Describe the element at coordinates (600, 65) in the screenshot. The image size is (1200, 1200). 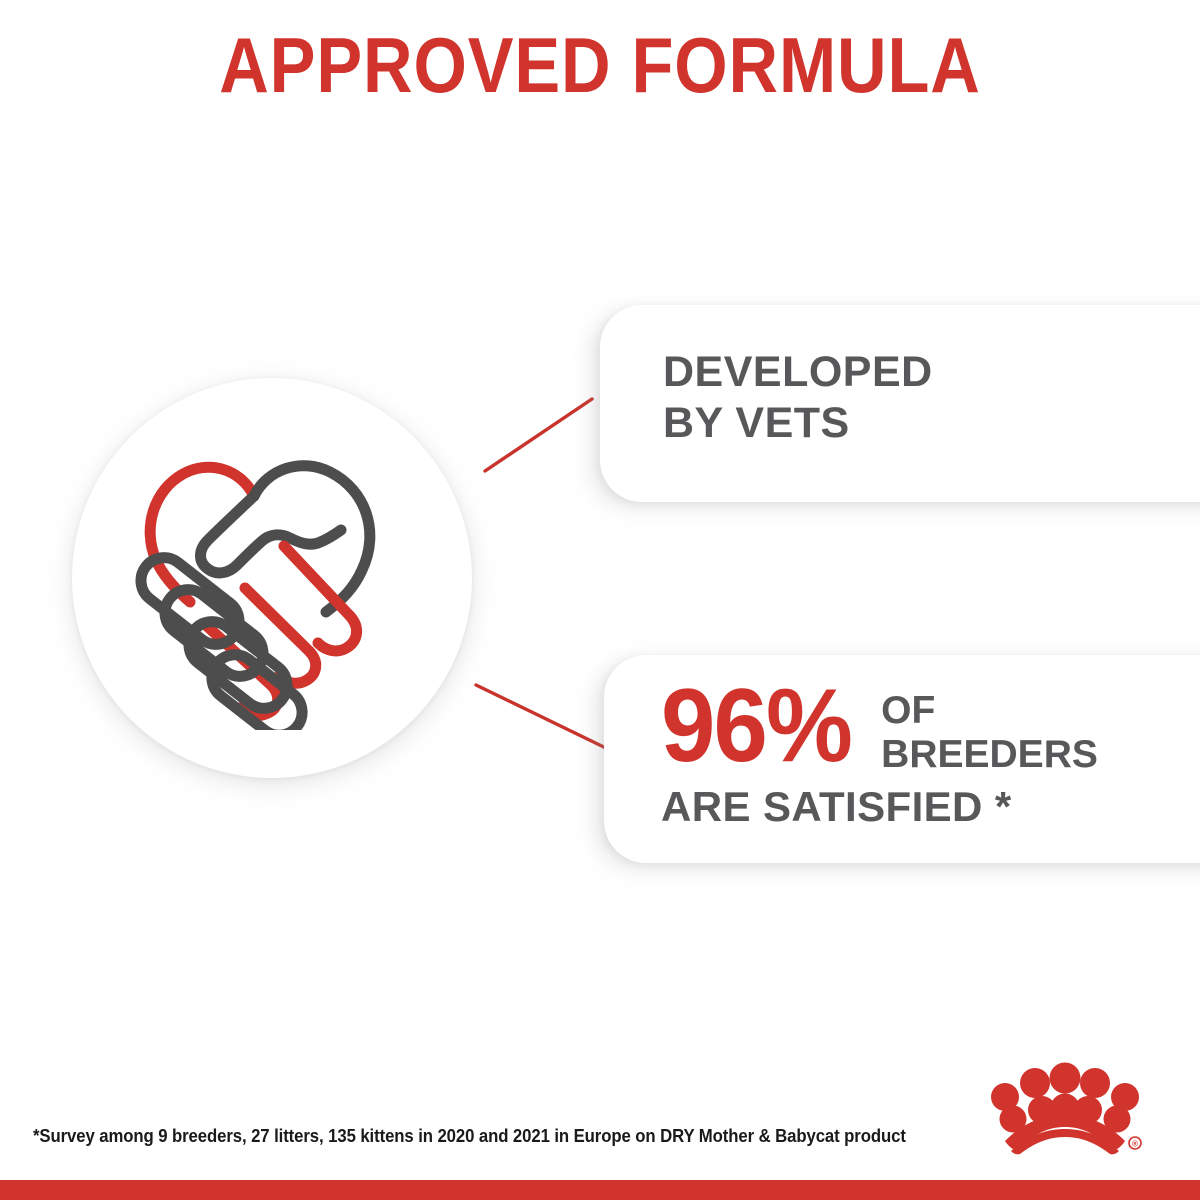
I see `page-title: APPROVED FORMULA` at that location.